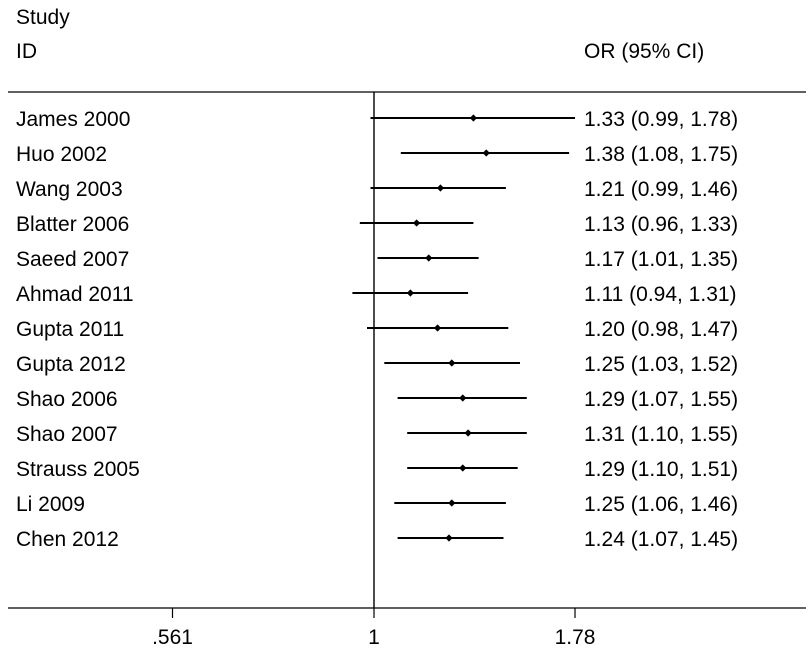 Image resolution: width=810 pixels, height=652 pixels. What do you see at coordinates (661, 154) in the screenshot?
I see `estimate-label: 1.38 (1.08, 1.75)` at bounding box center [661, 154].